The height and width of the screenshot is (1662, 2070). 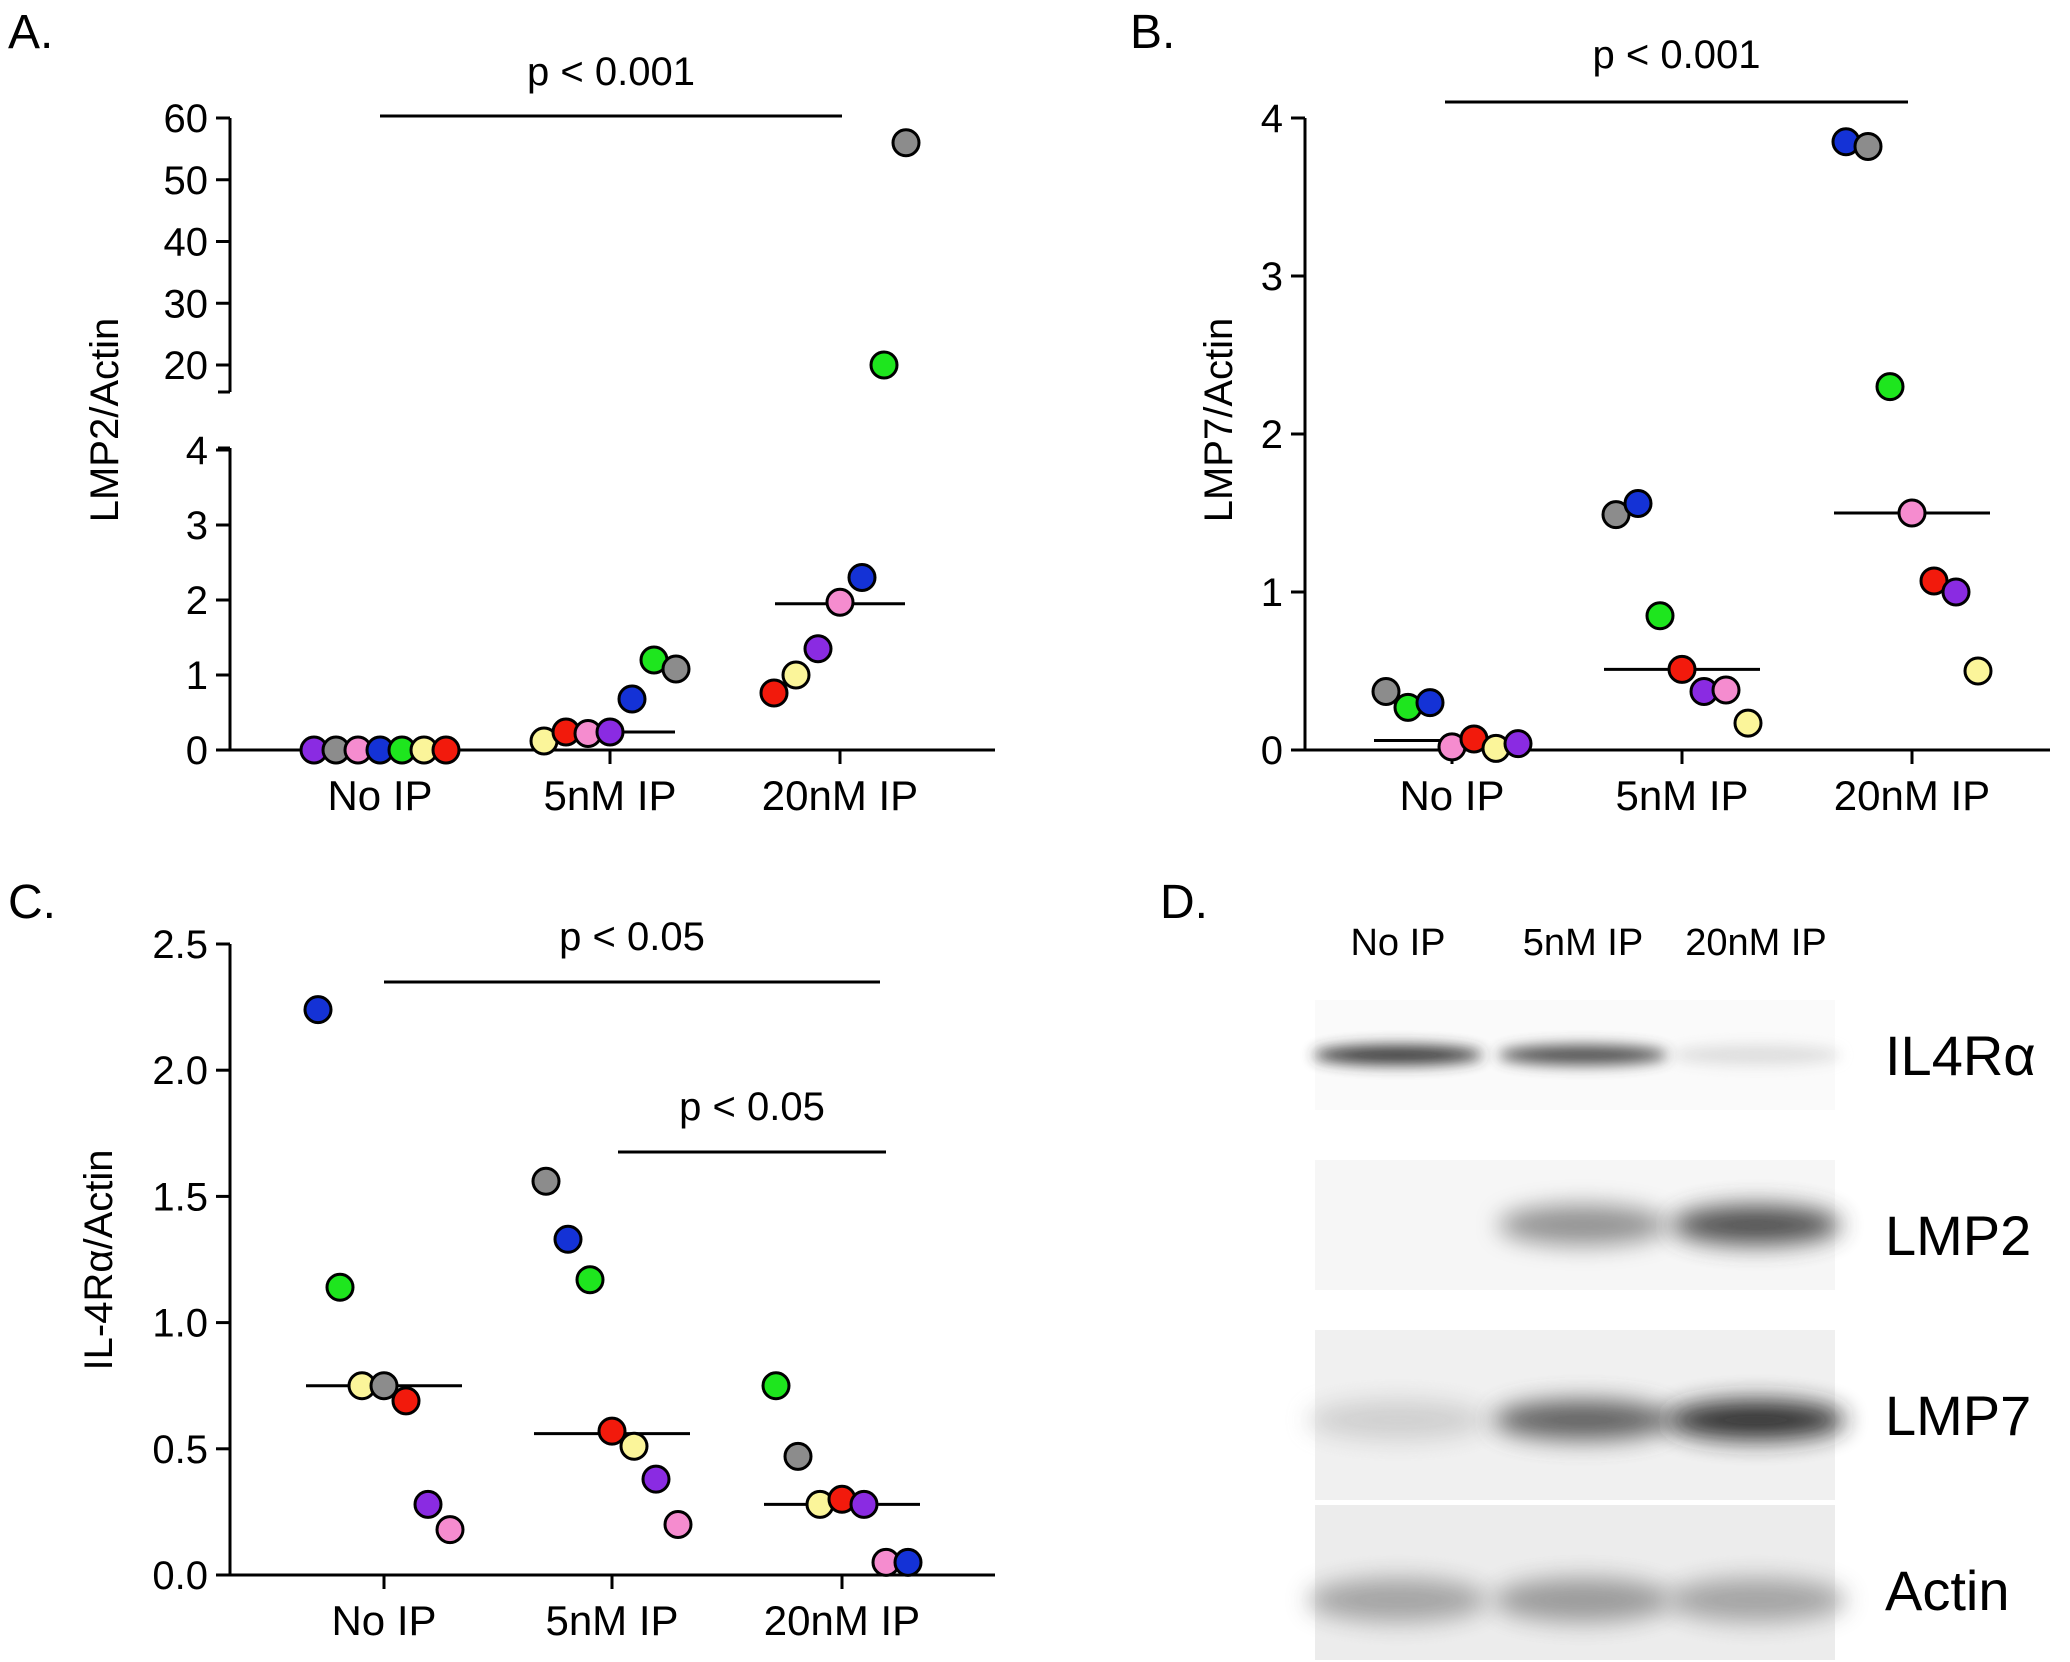 What do you see at coordinates (1152, 32) in the screenshot?
I see `panel-b-label: B.` at bounding box center [1152, 32].